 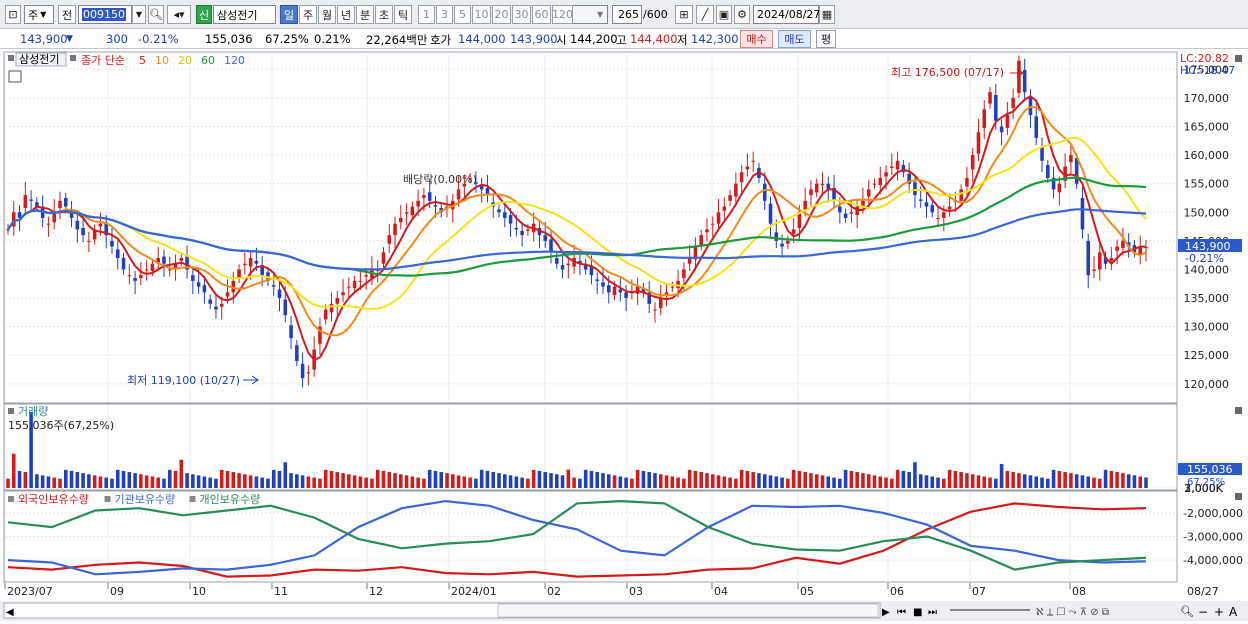 What do you see at coordinates (901, 612) in the screenshot?
I see `rewind-icon: ⏮` at bounding box center [901, 612].